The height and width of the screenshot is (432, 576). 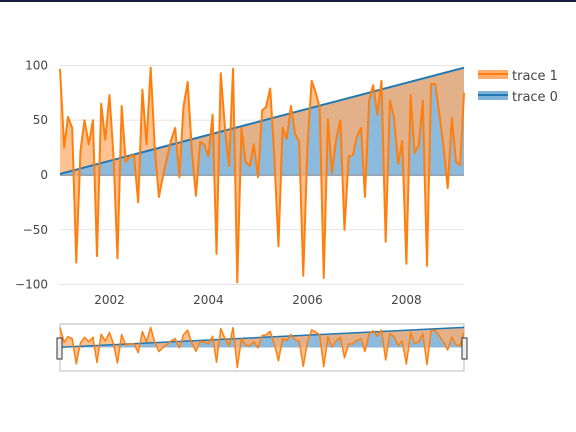 What do you see at coordinates (406, 300) in the screenshot?
I see `x-tick-label-3: 2008` at bounding box center [406, 300].